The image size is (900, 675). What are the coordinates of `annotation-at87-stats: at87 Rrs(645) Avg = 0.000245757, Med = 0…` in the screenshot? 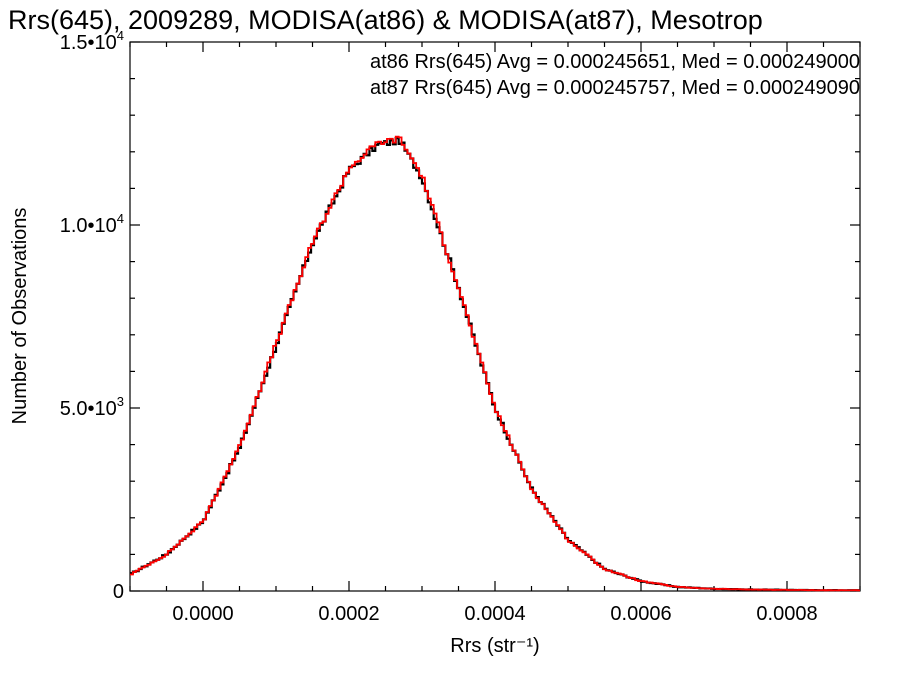 It's located at (615, 88).